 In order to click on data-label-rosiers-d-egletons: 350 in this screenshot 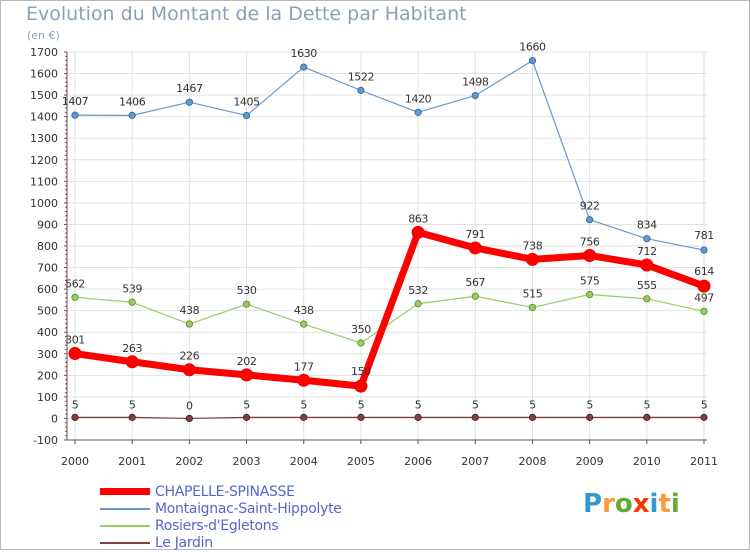, I will do `click(361, 329)`.